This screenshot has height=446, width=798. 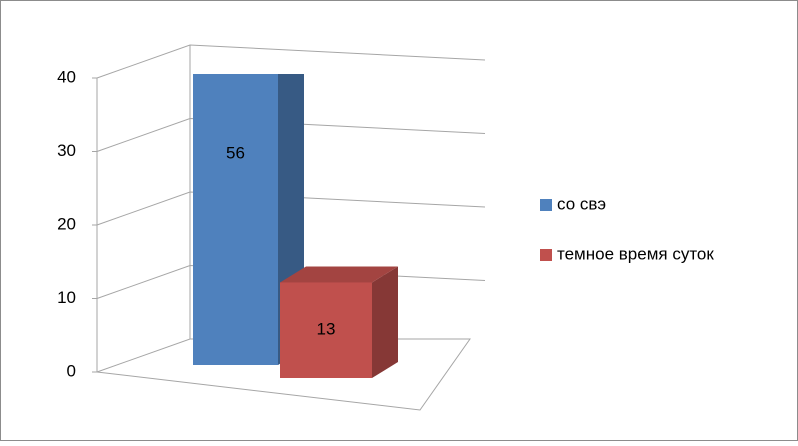 I want to click on y-tick-label: 10, so click(x=66, y=297).